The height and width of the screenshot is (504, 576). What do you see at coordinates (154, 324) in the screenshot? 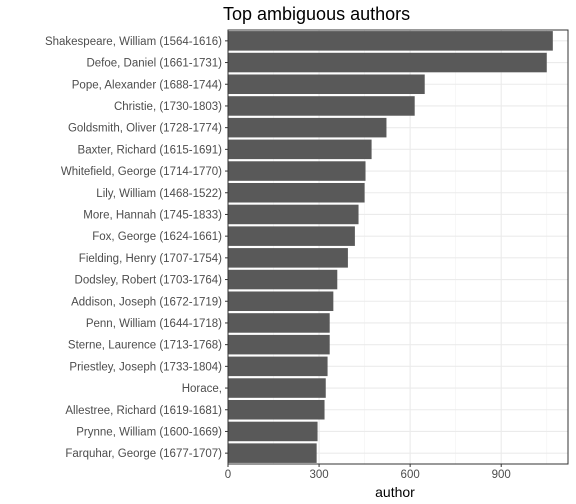
I see `y-tick-label: Penn, William (1644-1718)` at bounding box center [154, 324].